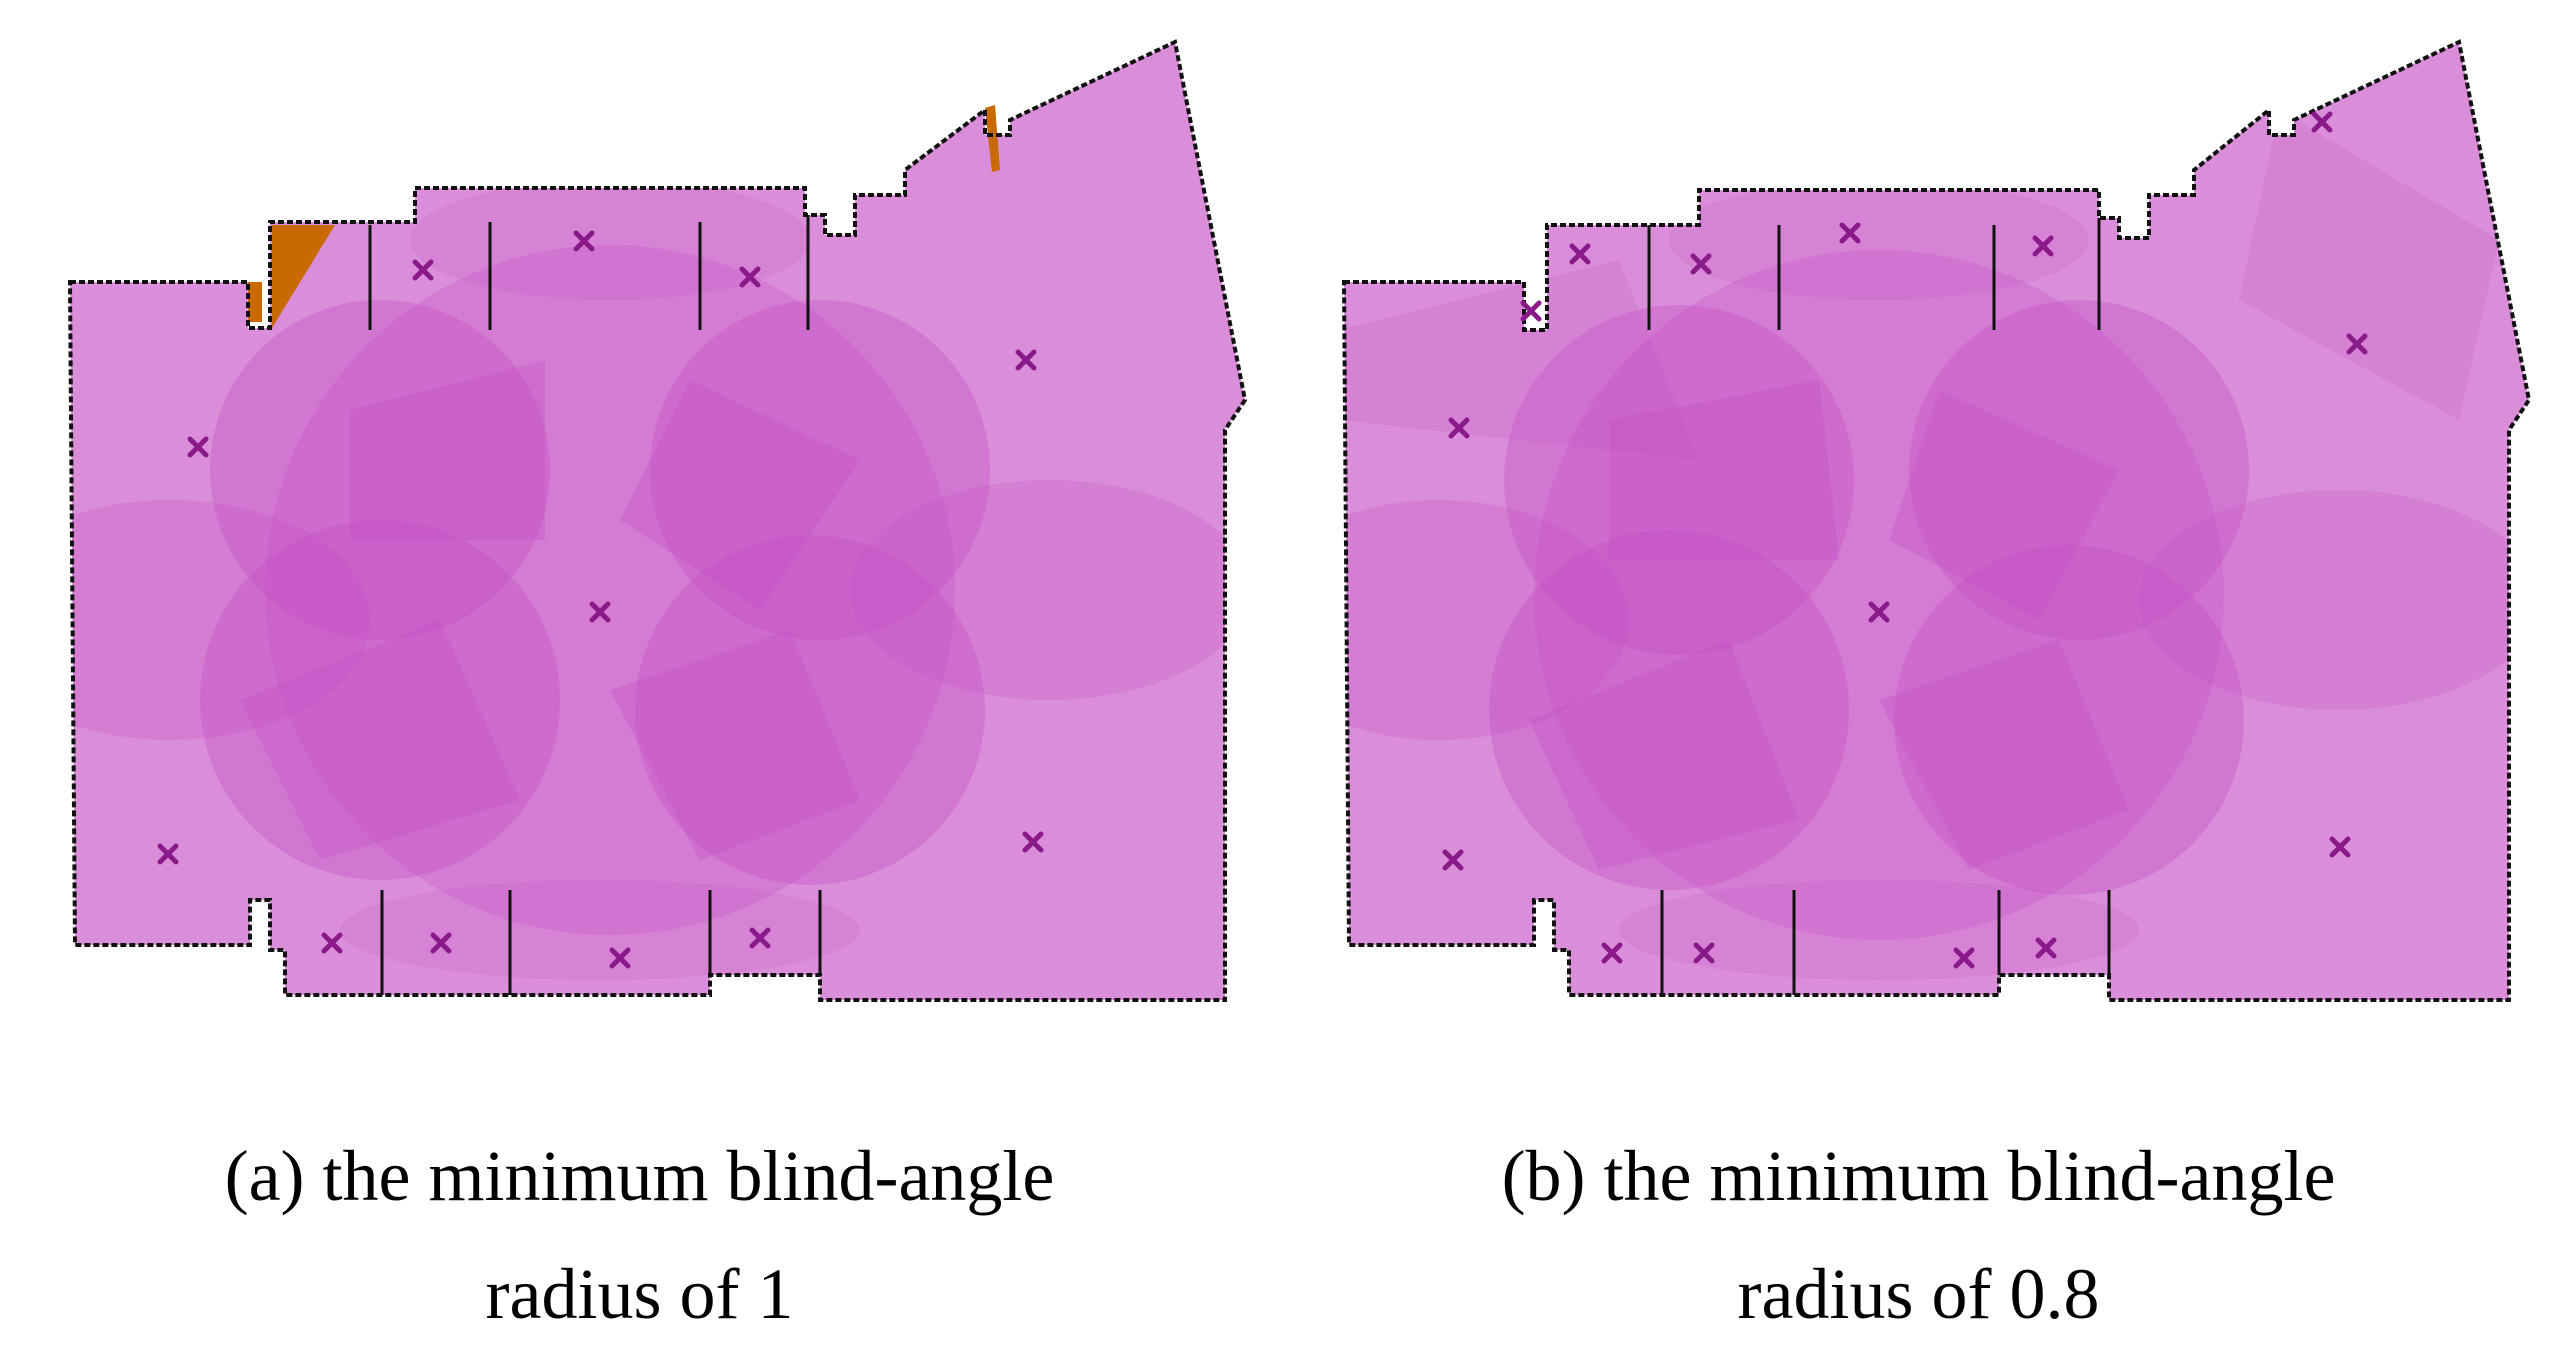  What do you see at coordinates (639, 1176) in the screenshot?
I see `caption-a-line1: (a) the minimum blind-angle` at bounding box center [639, 1176].